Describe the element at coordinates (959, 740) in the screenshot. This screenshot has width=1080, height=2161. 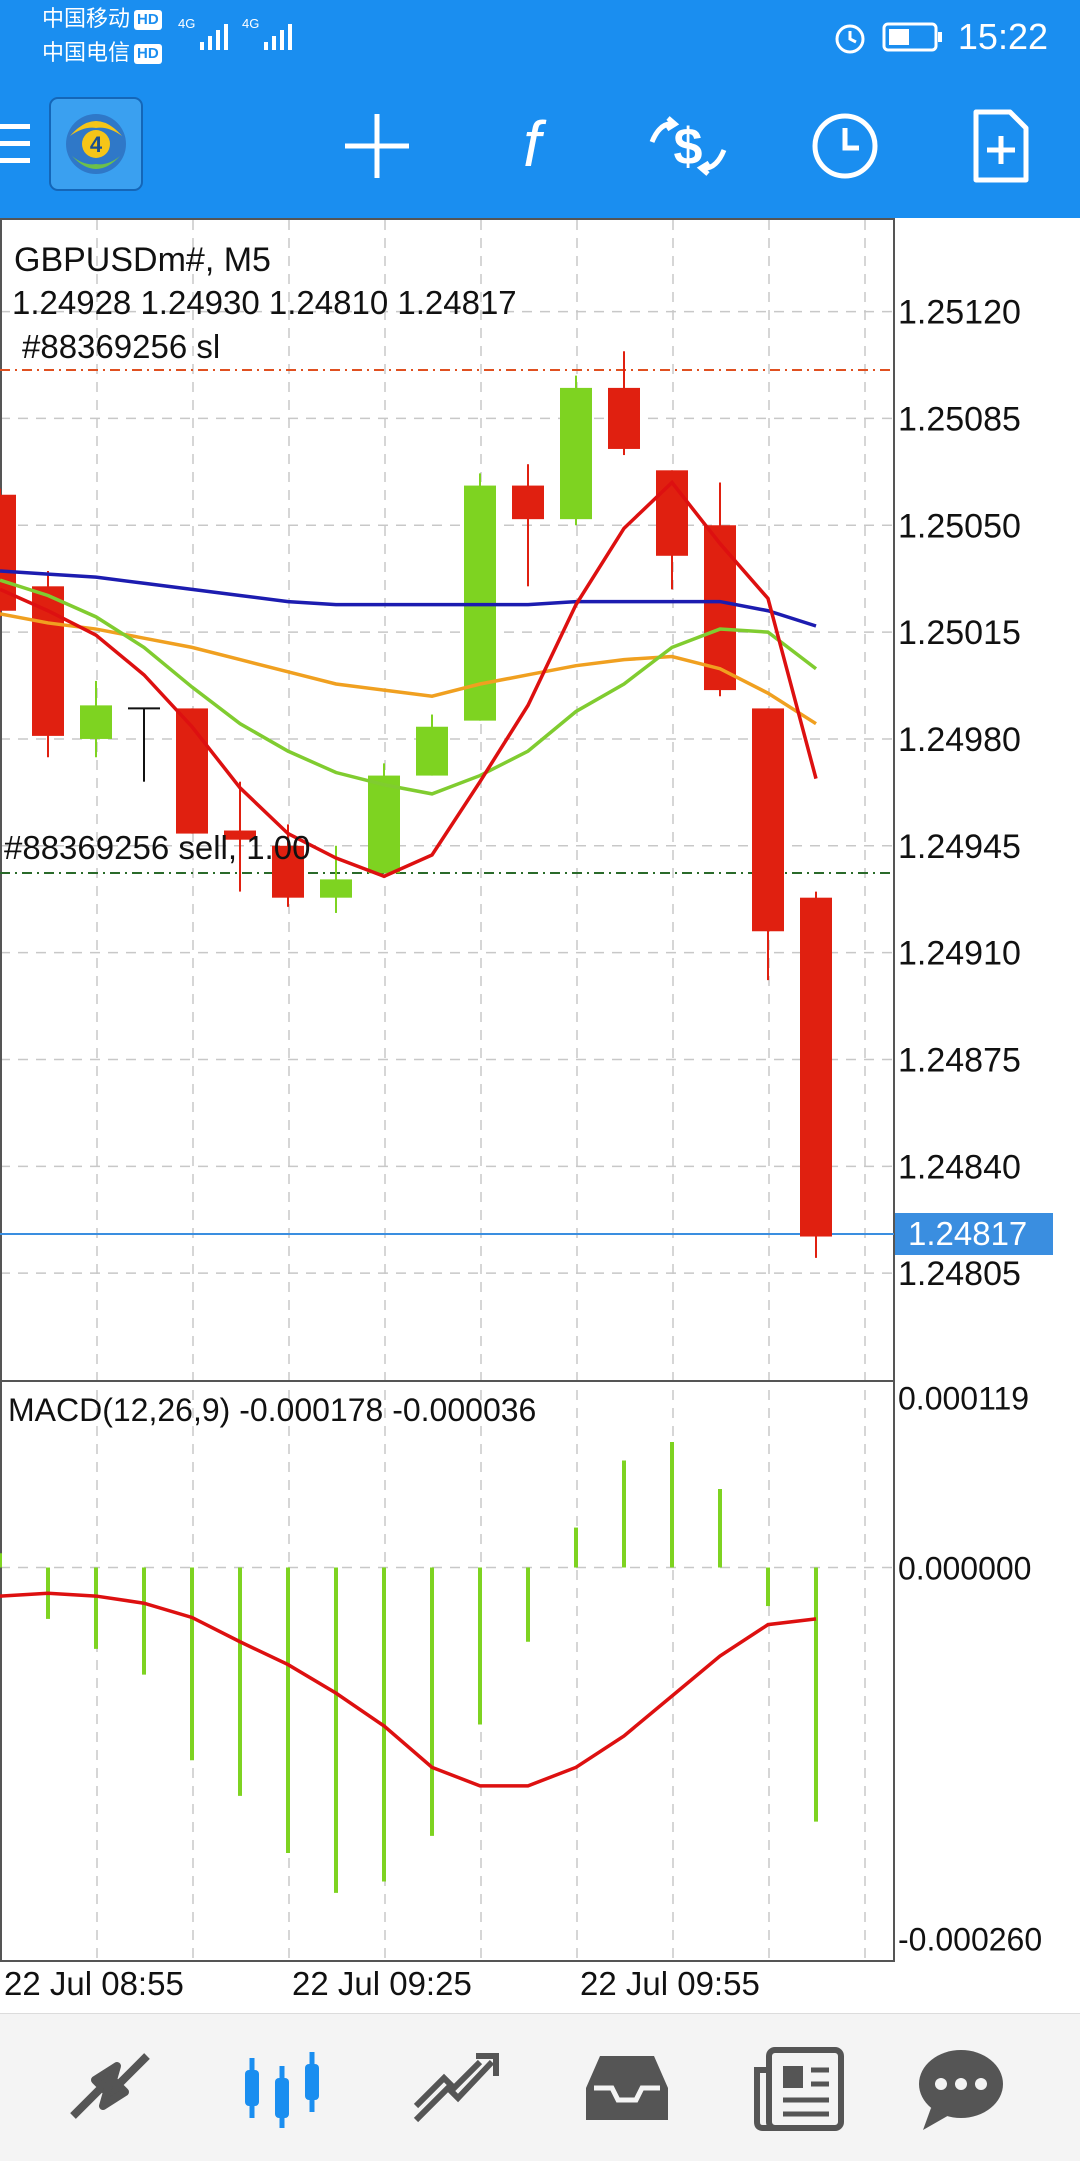
I see `price-tick: 1.24980` at that location.